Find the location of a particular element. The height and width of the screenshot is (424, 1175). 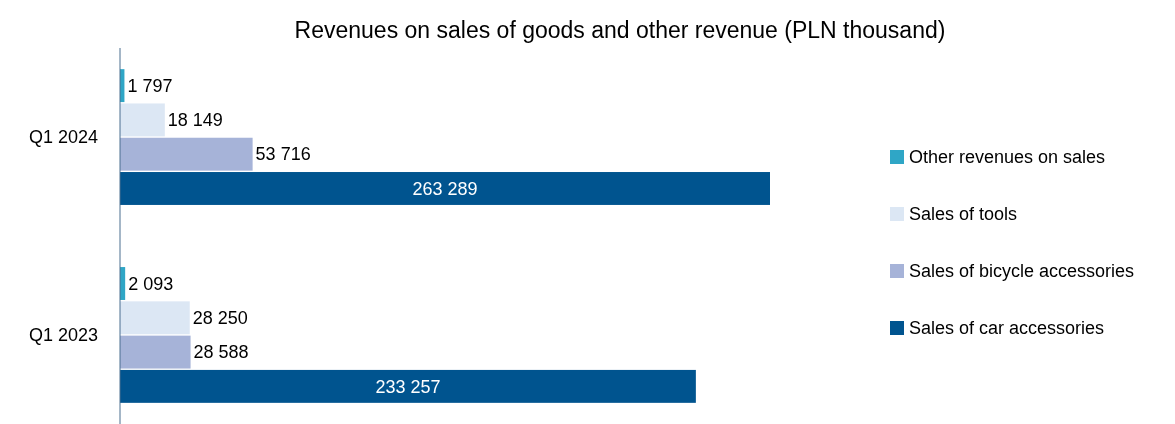

data-label: 2 093 is located at coordinates (151, 283).